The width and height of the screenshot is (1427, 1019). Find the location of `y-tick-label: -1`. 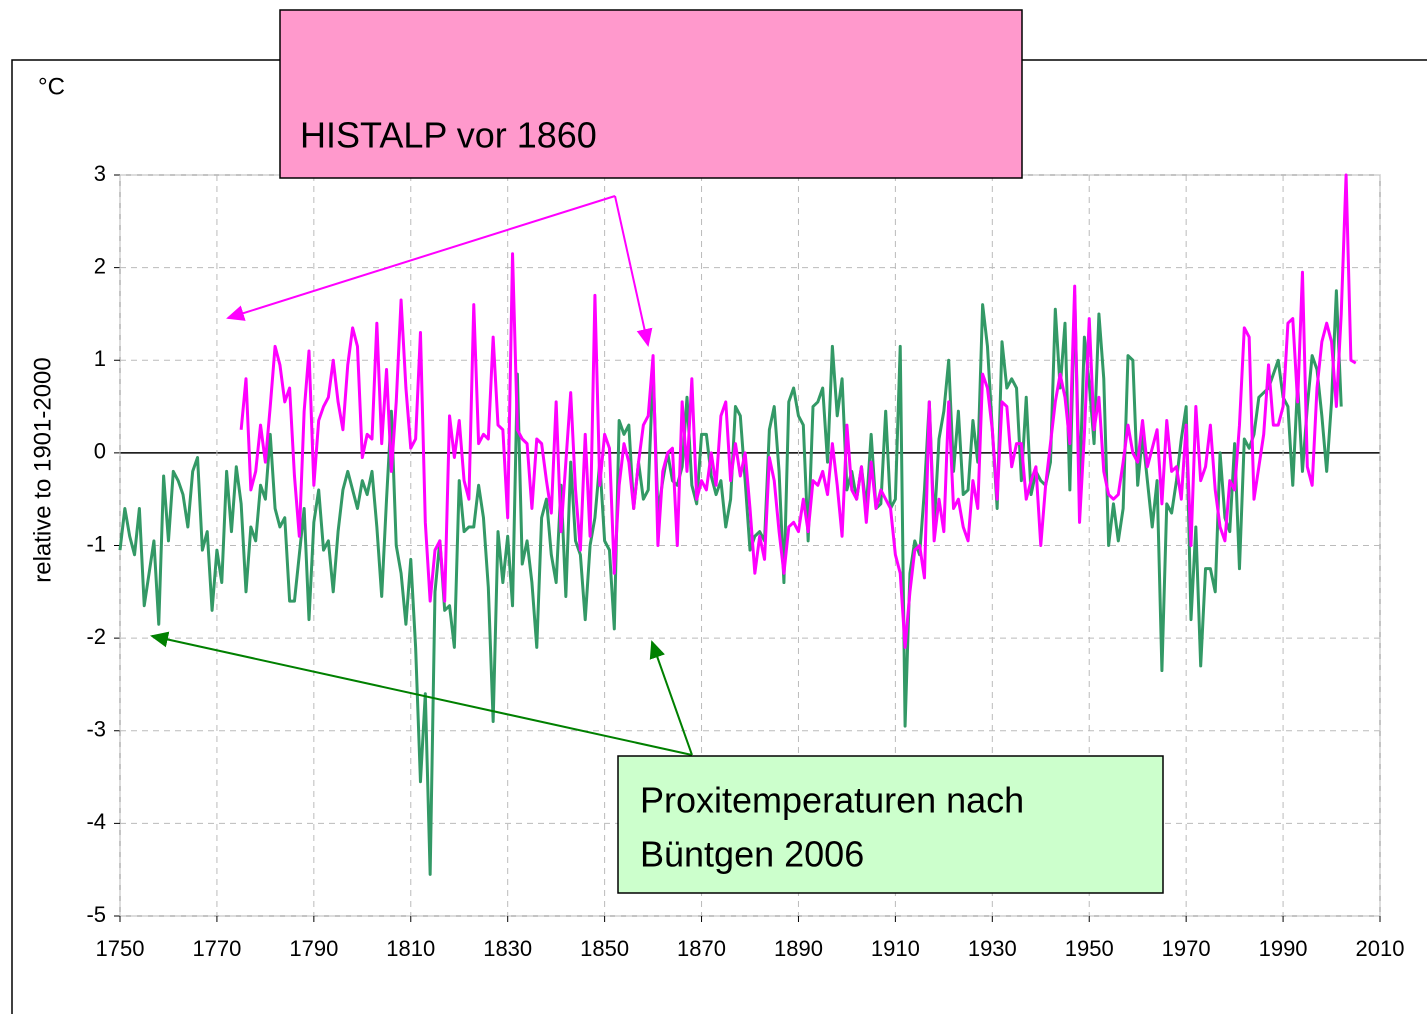

y-tick-label: -1 is located at coordinates (96, 543).